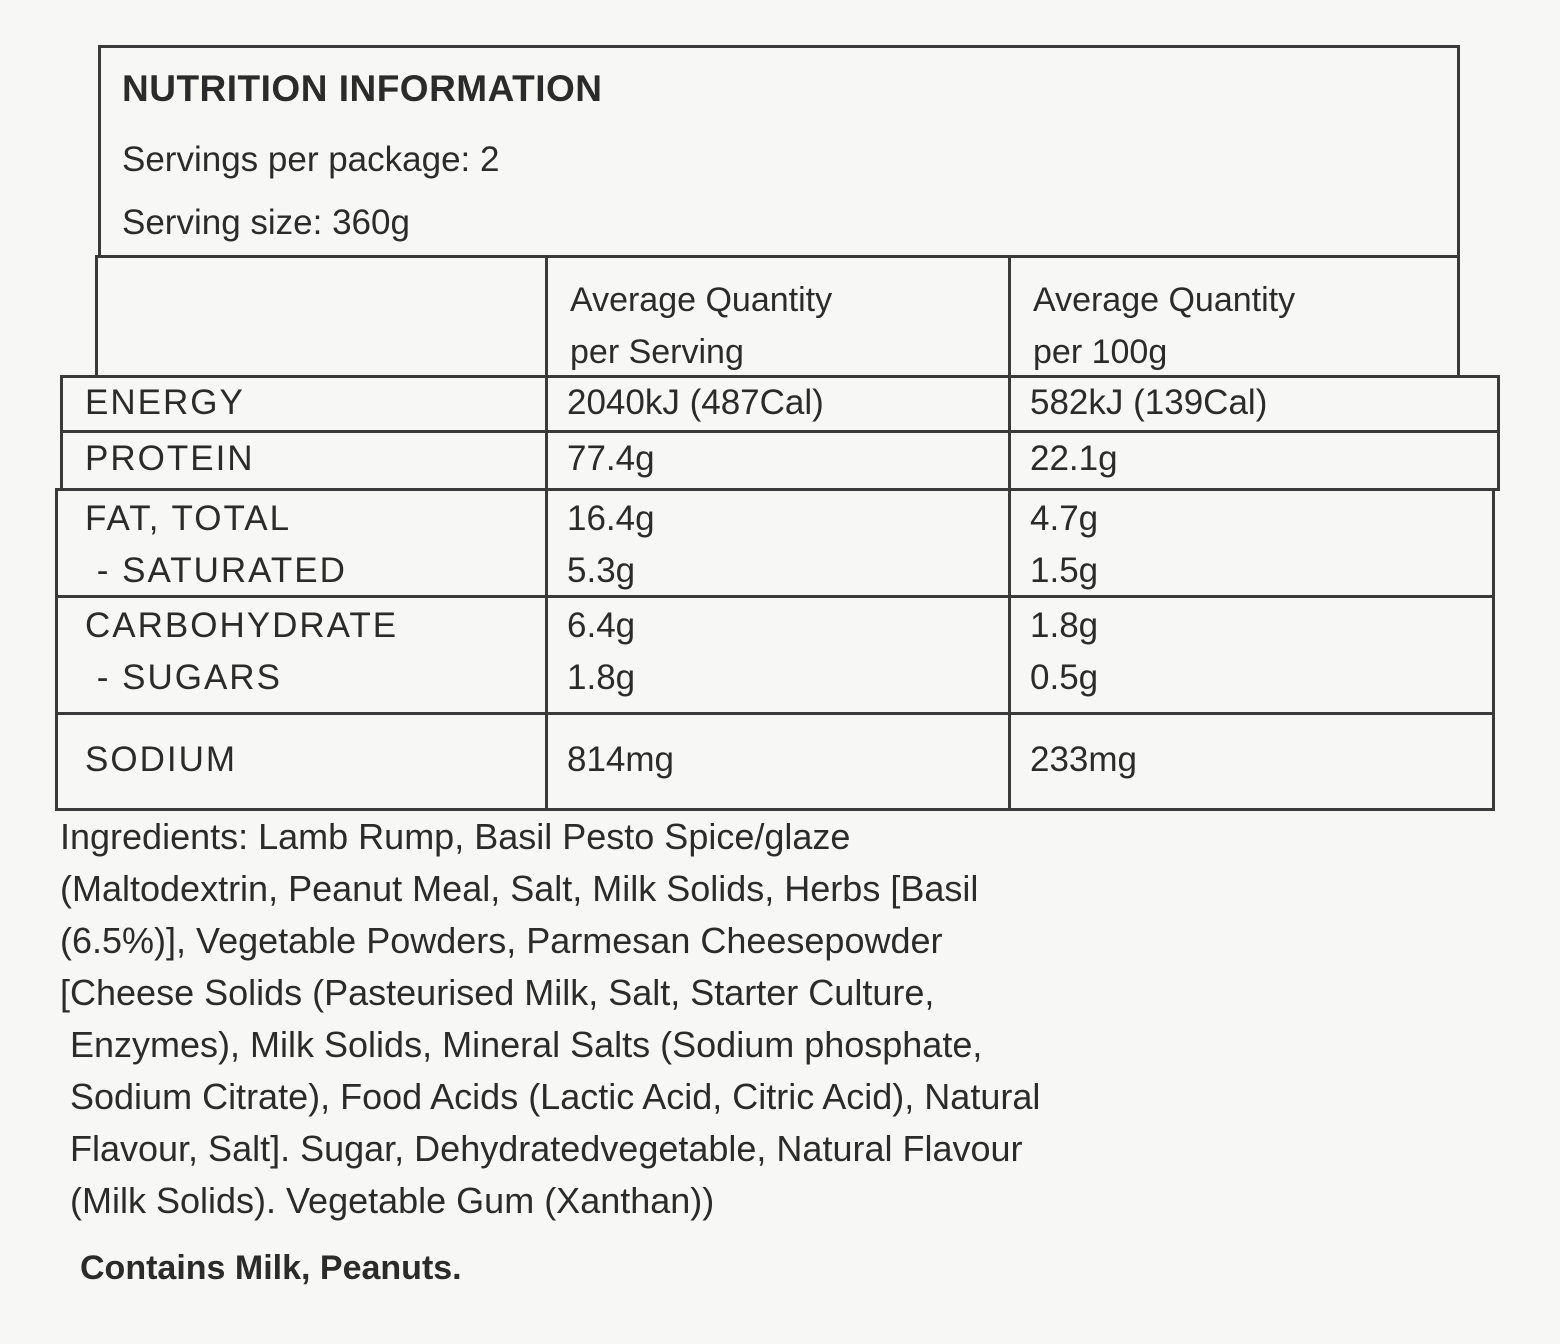  I want to click on ingredients-line: (Milk Solids). Vegetable Gum (Xanthan)), so click(392, 1200).